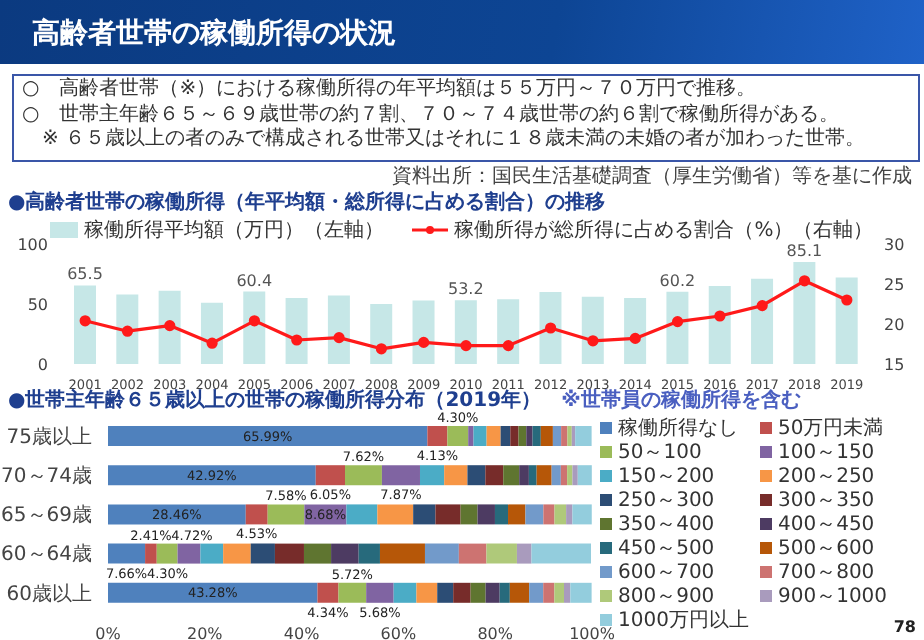 This screenshot has height=640, width=924. I want to click on text: 資料出所：国民生活基礎調査（厚生労働省）等を基に作成, so click(652, 176).